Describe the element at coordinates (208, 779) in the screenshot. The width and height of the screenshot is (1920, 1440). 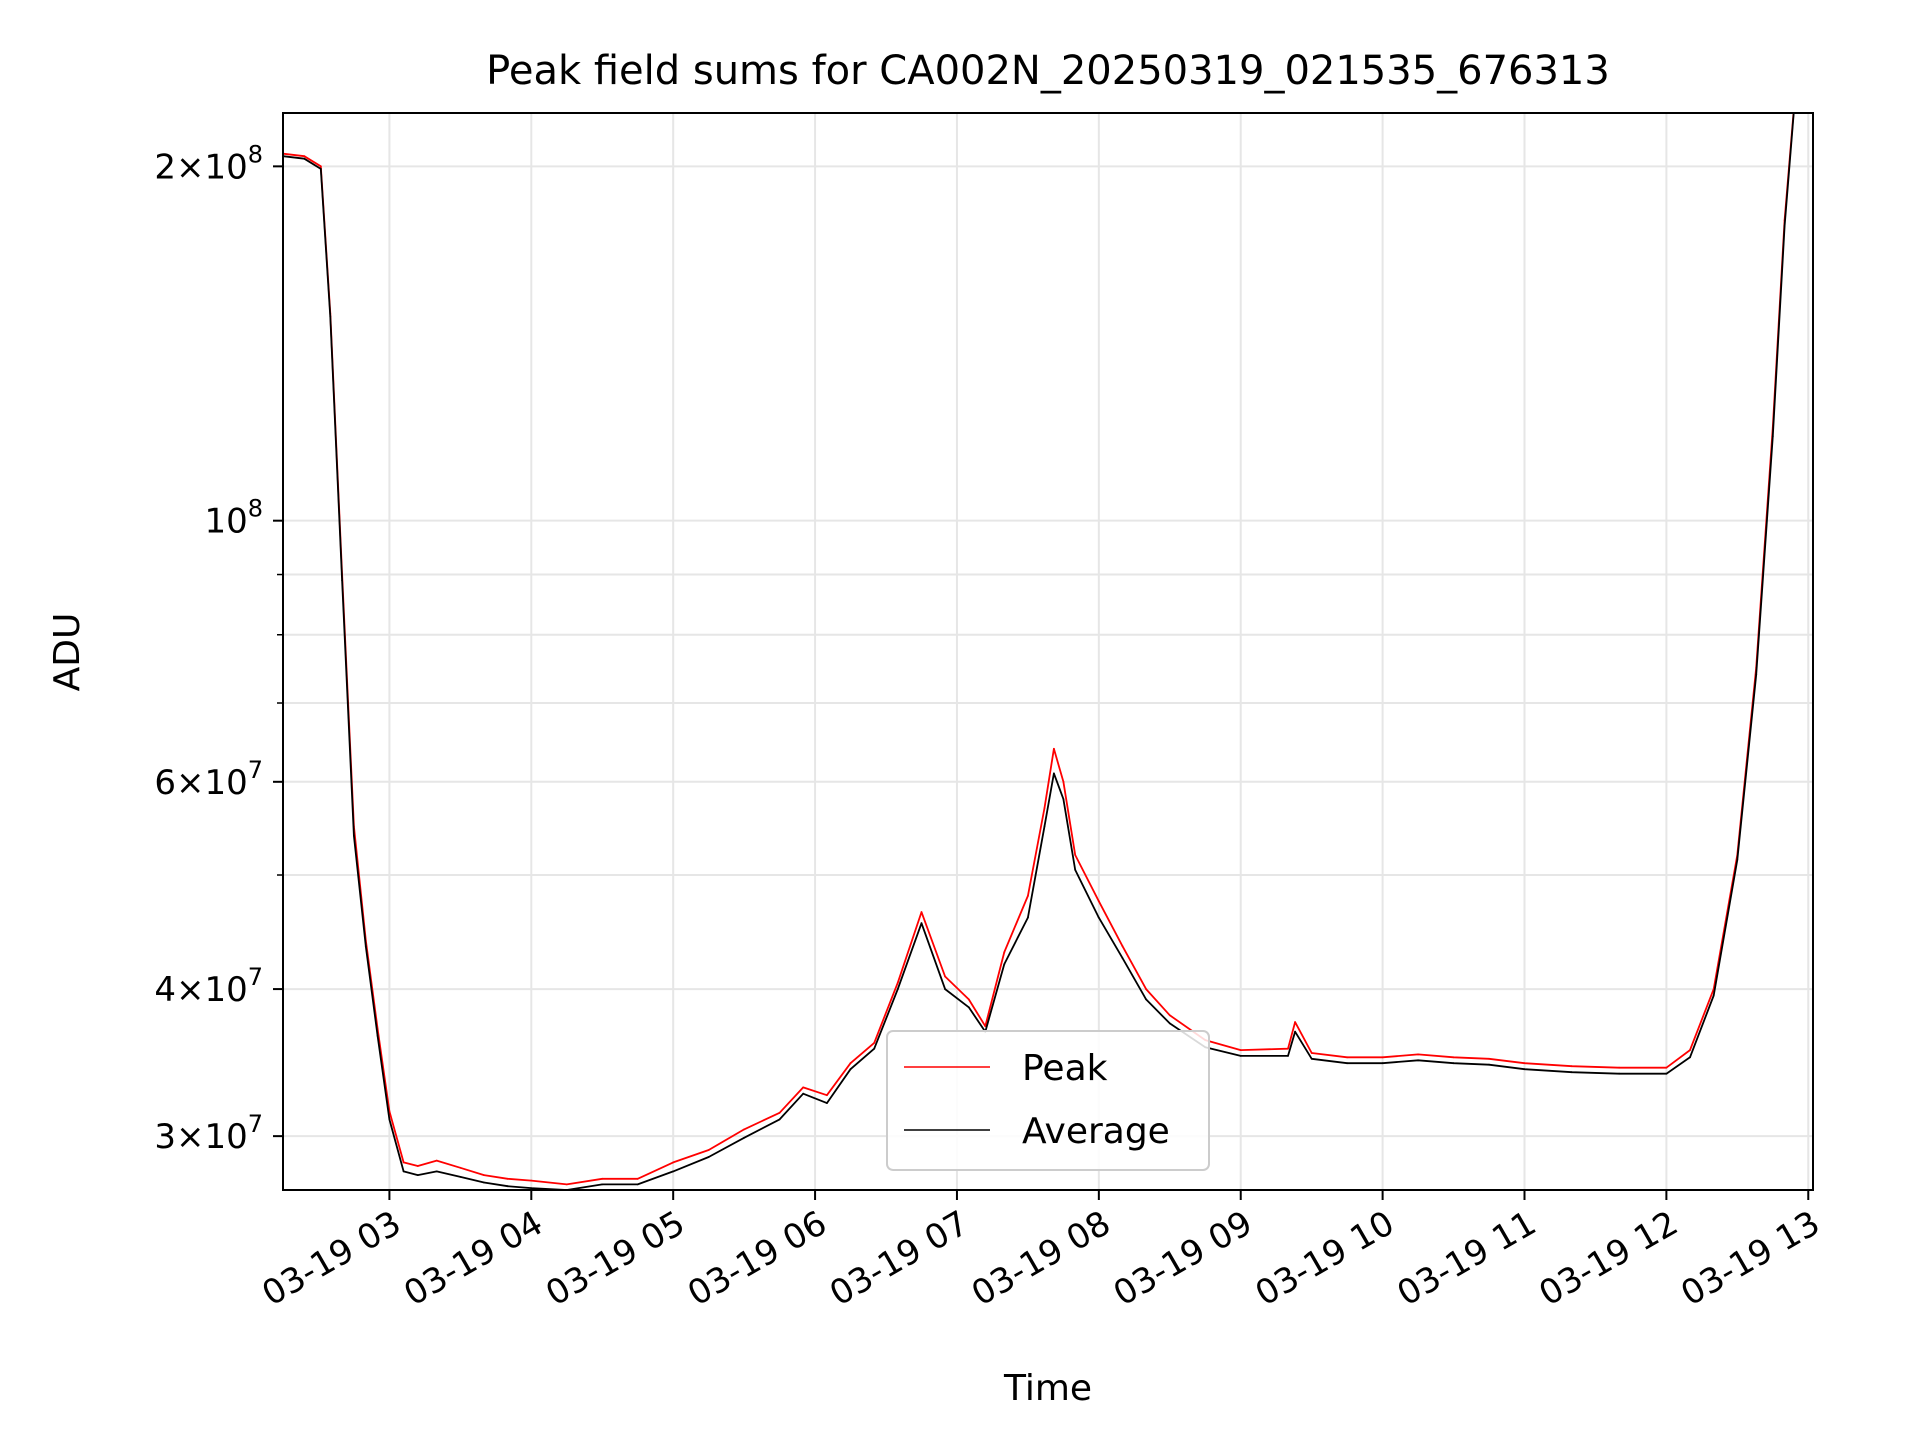
I see `y-tick-label: 6×107` at that location.